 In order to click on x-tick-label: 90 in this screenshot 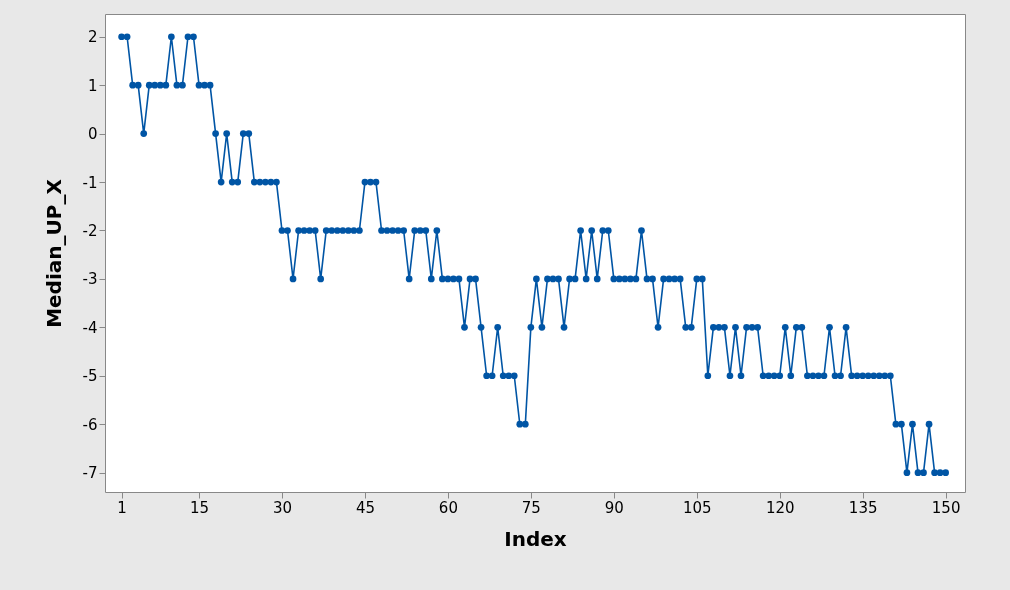, I will do `click(614, 507)`.